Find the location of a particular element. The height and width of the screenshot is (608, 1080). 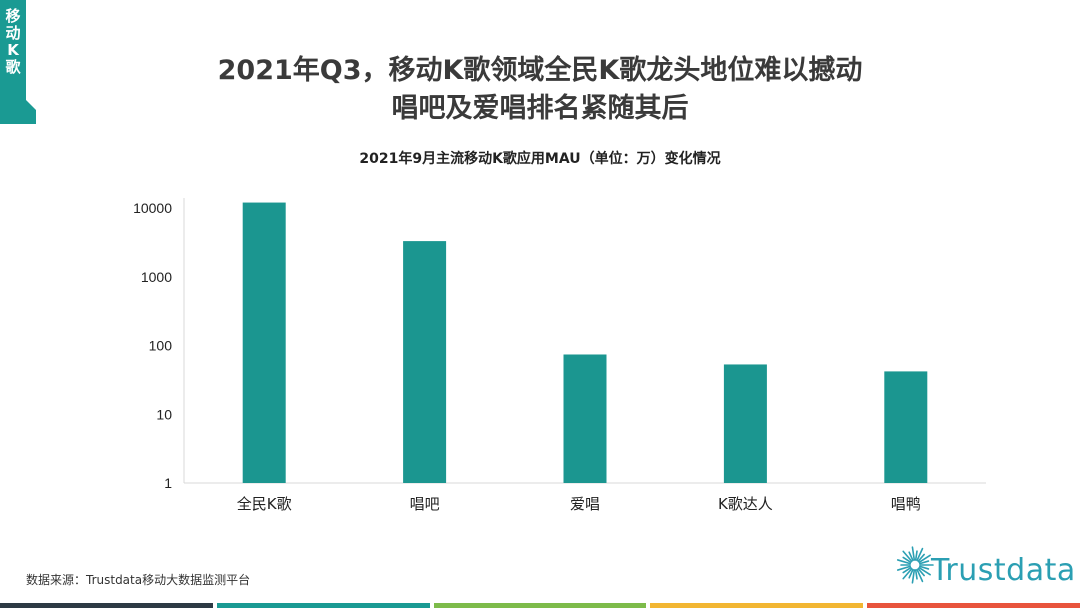

y-tick-label: 10 is located at coordinates (164, 414).